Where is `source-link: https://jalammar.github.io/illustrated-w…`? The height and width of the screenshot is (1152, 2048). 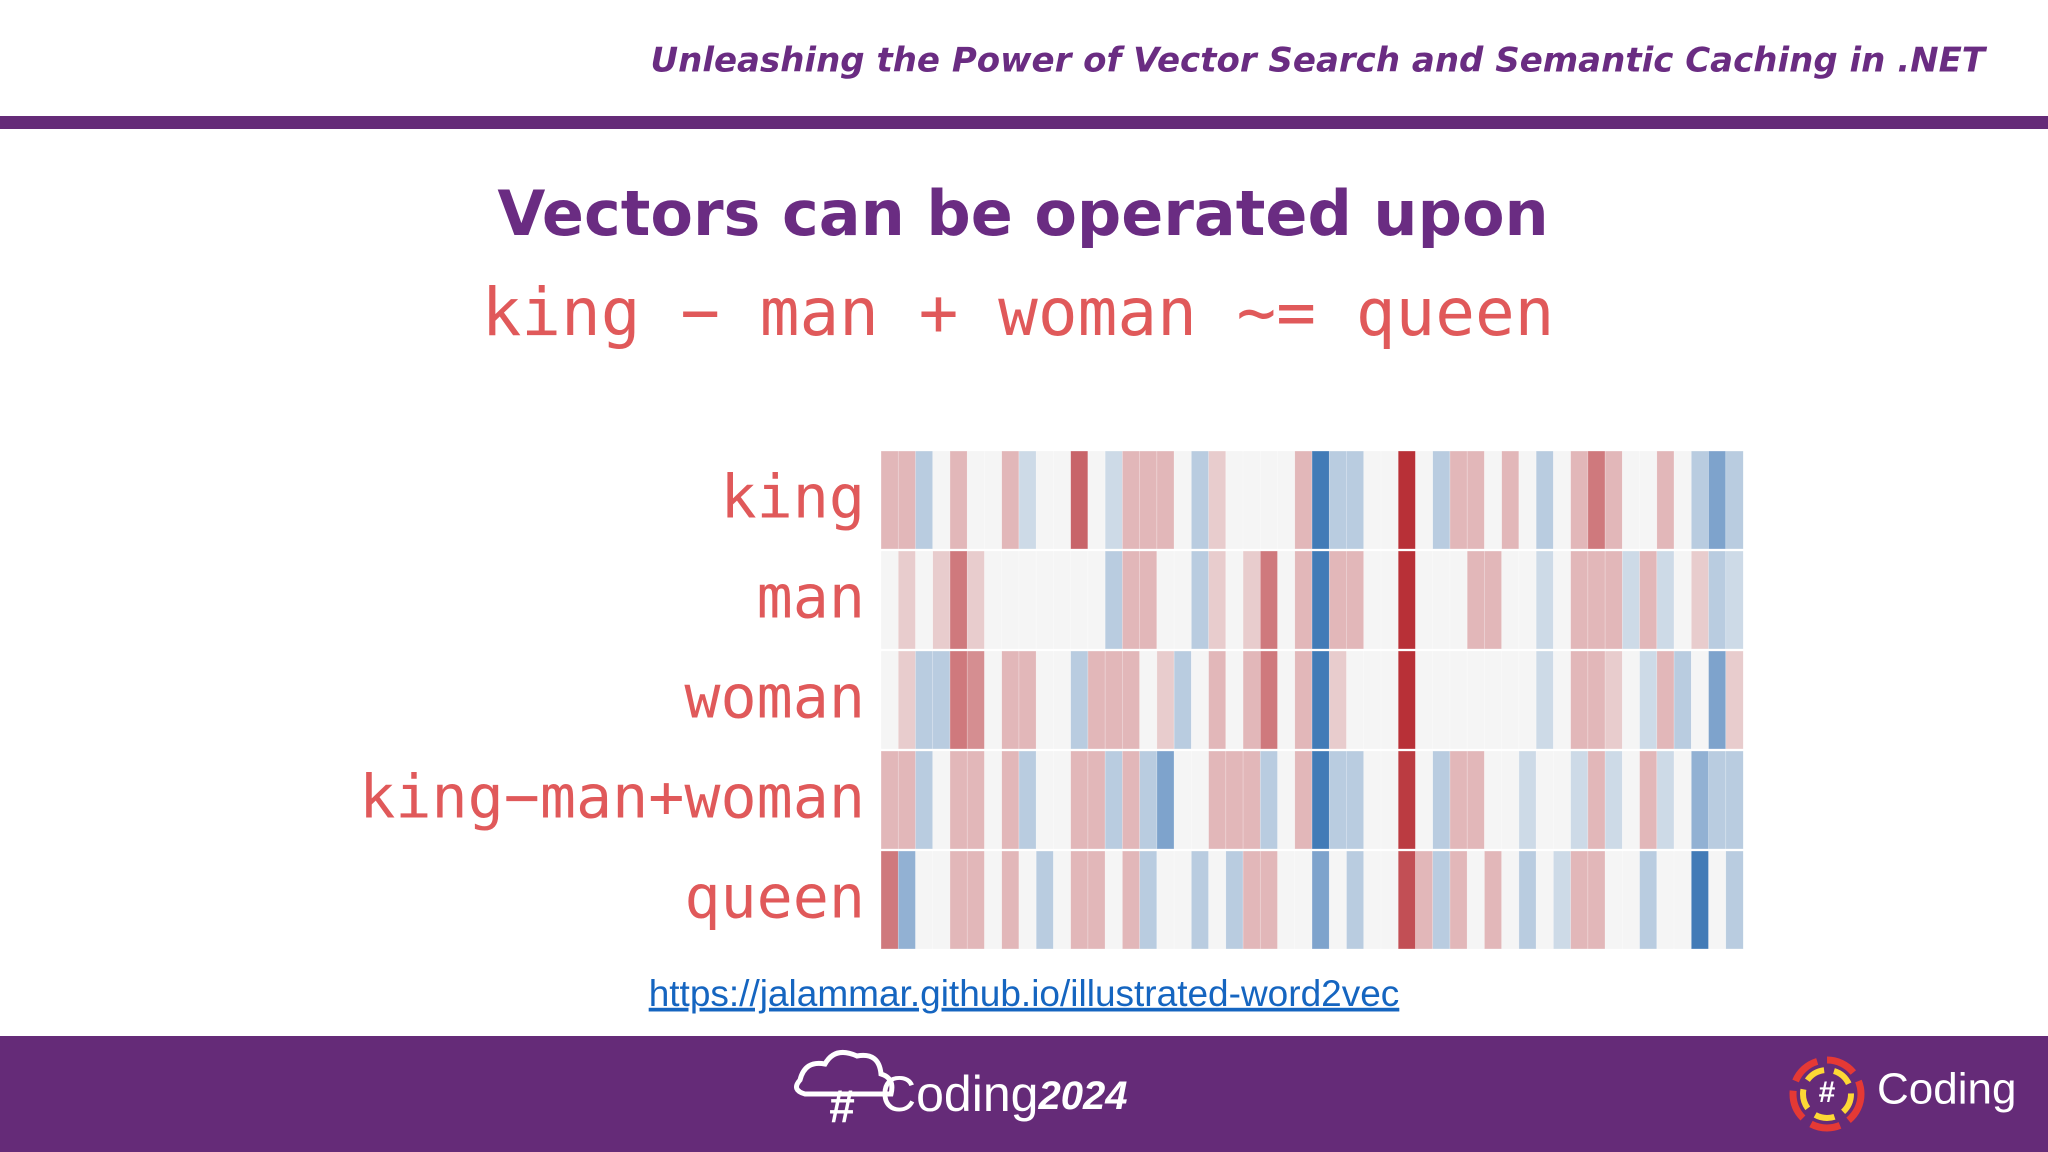
source-link: https://jalammar.github.io/illustrated-w… is located at coordinates (1024, 993).